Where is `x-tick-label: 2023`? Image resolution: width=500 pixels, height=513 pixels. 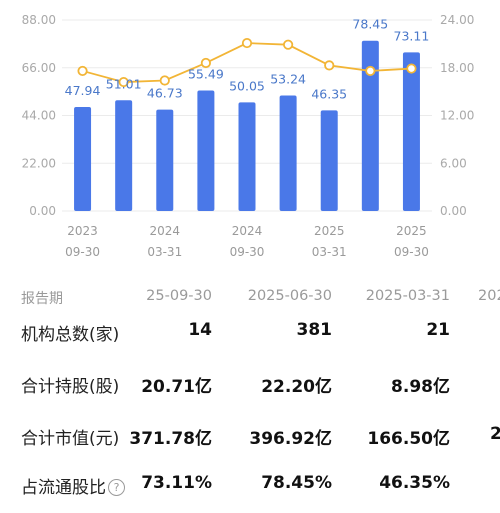 x-tick-label: 2023 is located at coordinates (82, 231).